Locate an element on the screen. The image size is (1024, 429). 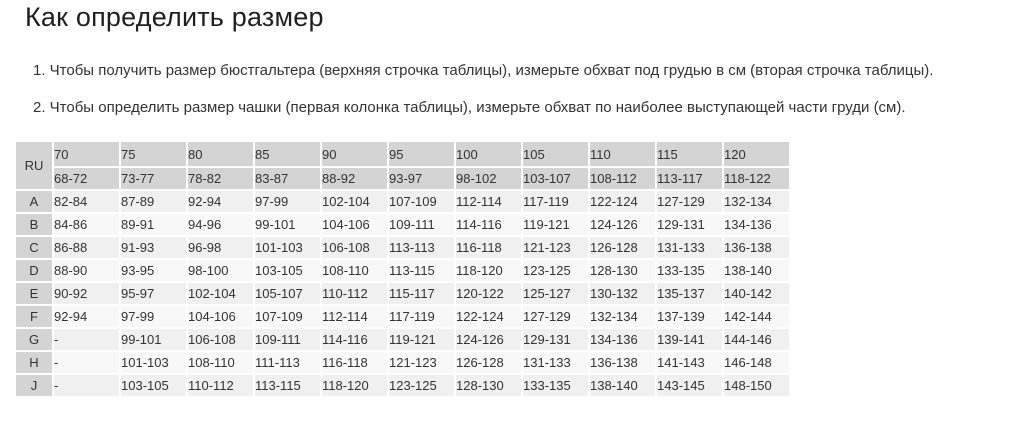
cup-label-cell: E is located at coordinates (34, 293).